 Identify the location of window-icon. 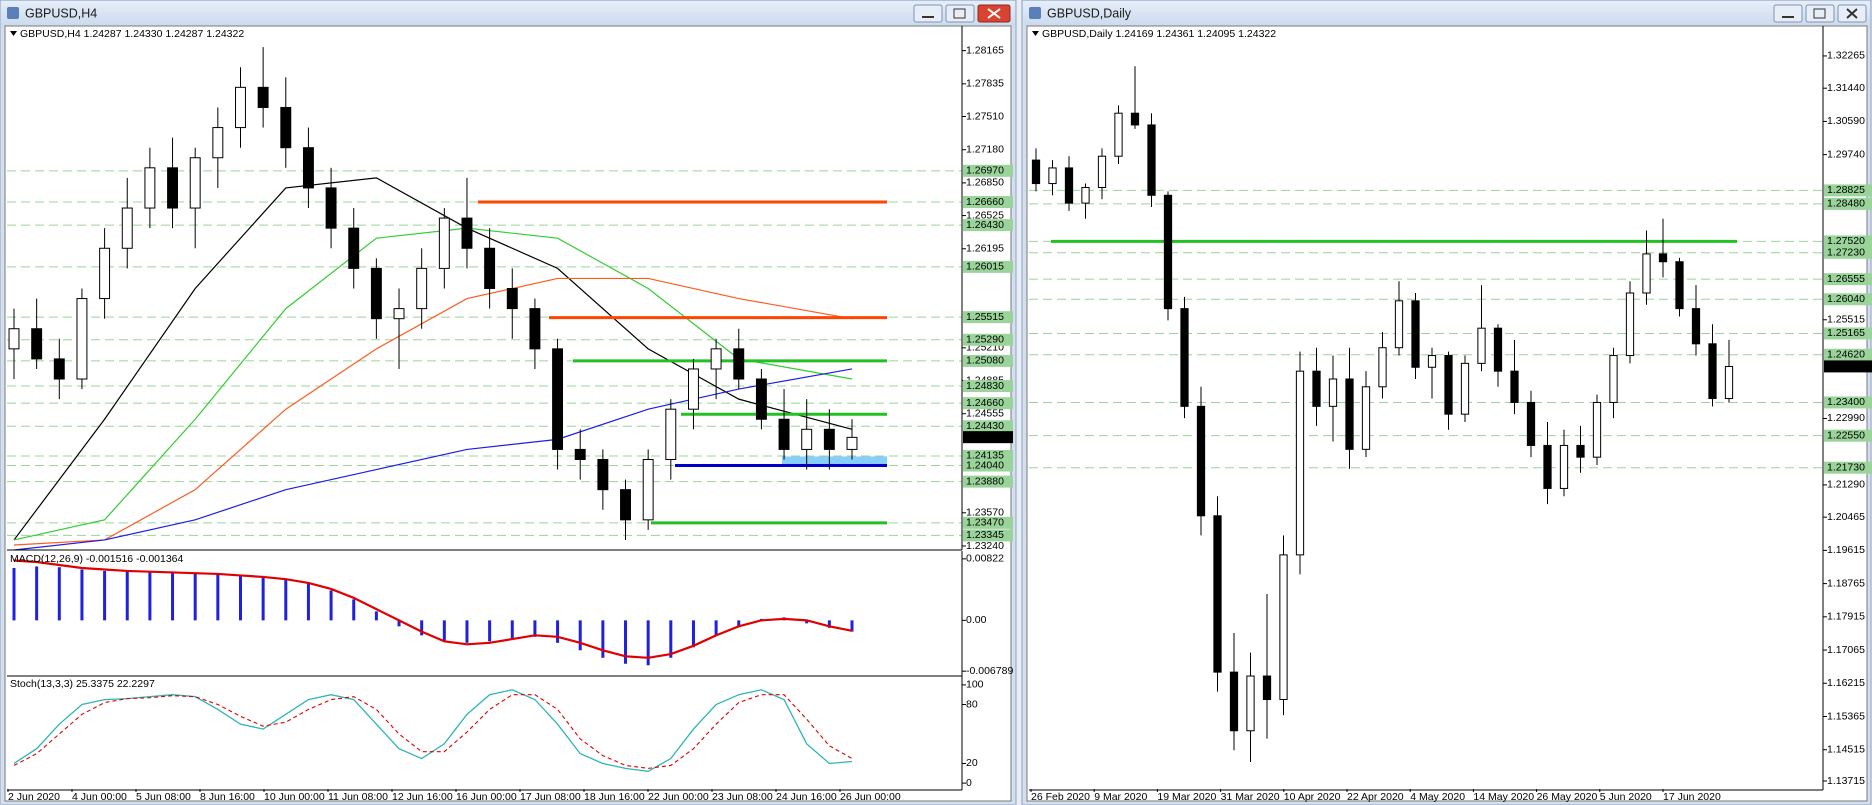
(13, 13).